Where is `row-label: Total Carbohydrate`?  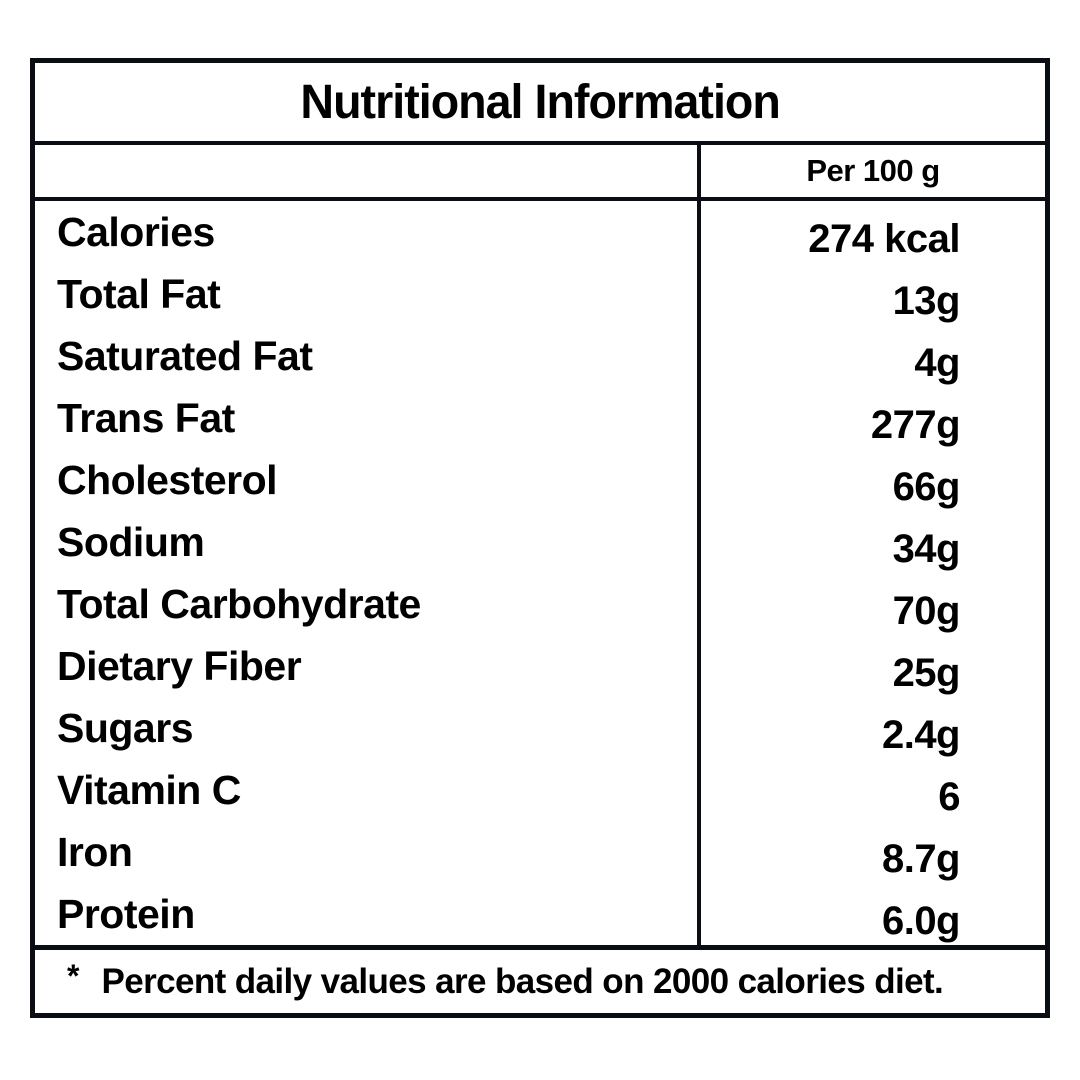
row-label: Total Carbohydrate is located at coordinates (239, 603).